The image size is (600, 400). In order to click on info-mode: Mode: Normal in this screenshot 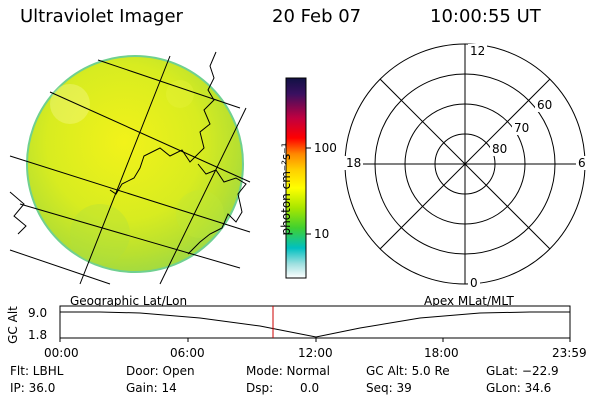, I will do `click(288, 371)`.